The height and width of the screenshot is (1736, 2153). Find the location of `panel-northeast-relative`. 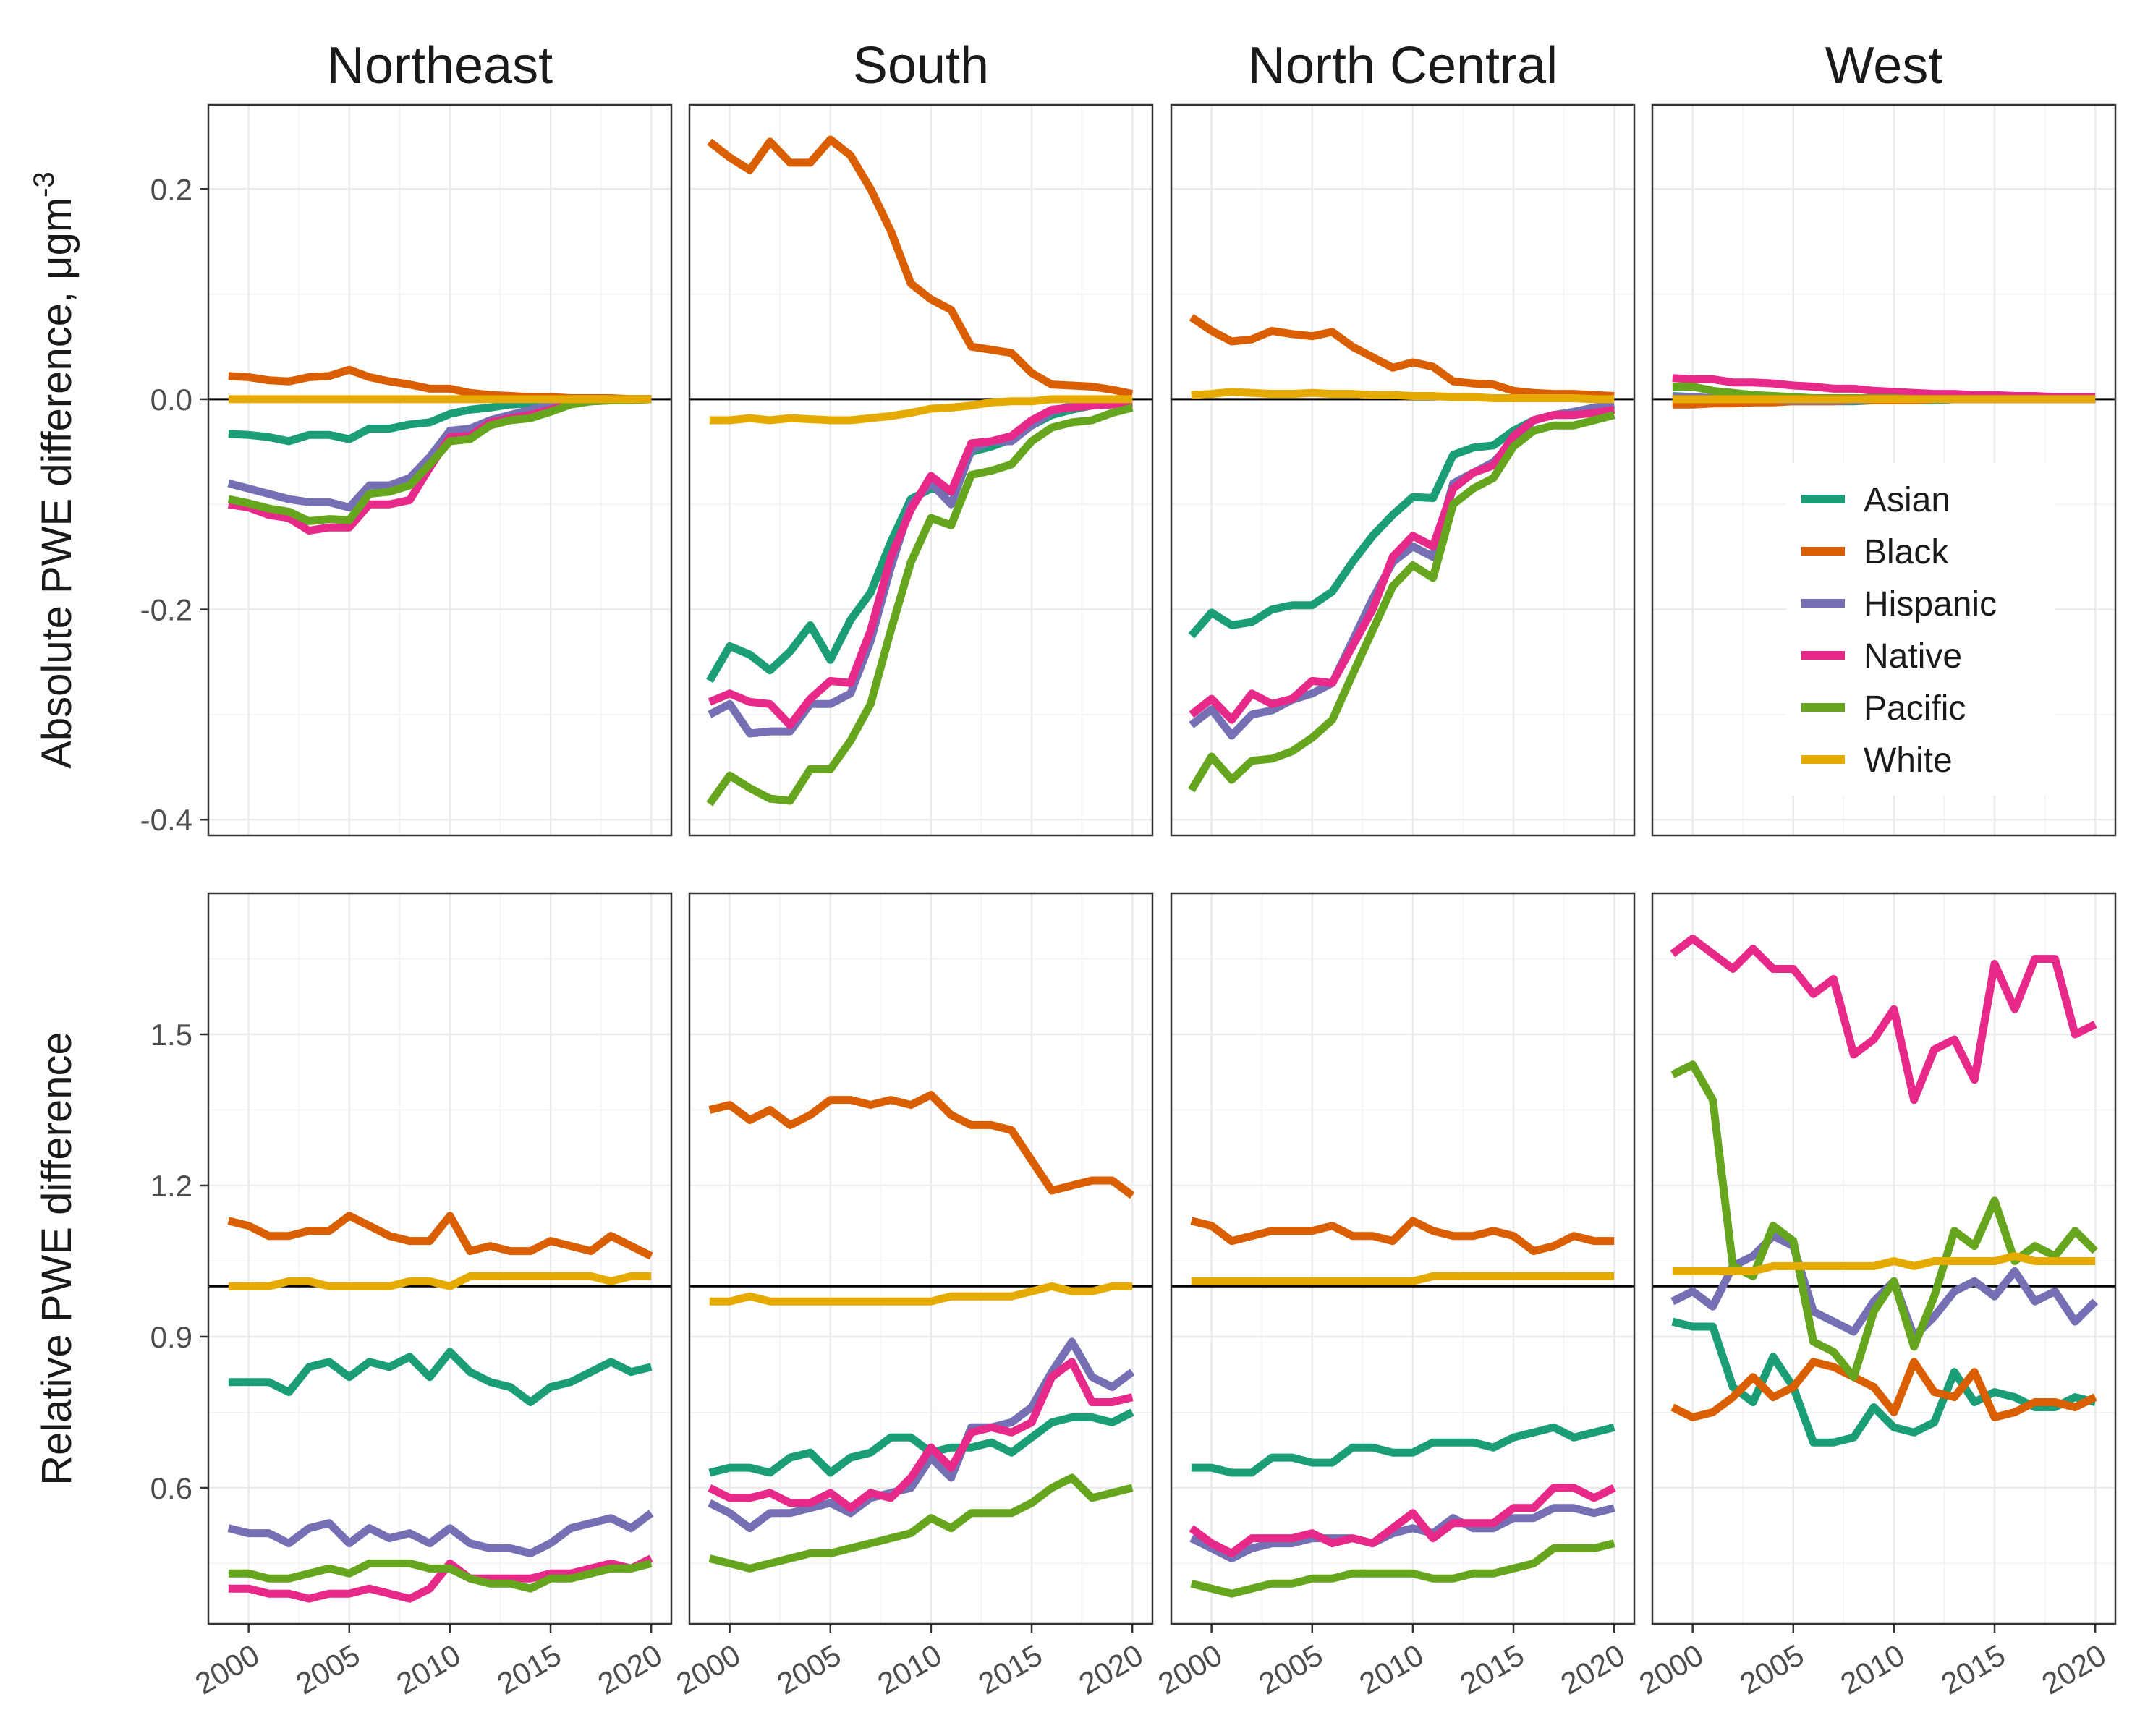

panel-northeast-relative is located at coordinates (440, 1259).